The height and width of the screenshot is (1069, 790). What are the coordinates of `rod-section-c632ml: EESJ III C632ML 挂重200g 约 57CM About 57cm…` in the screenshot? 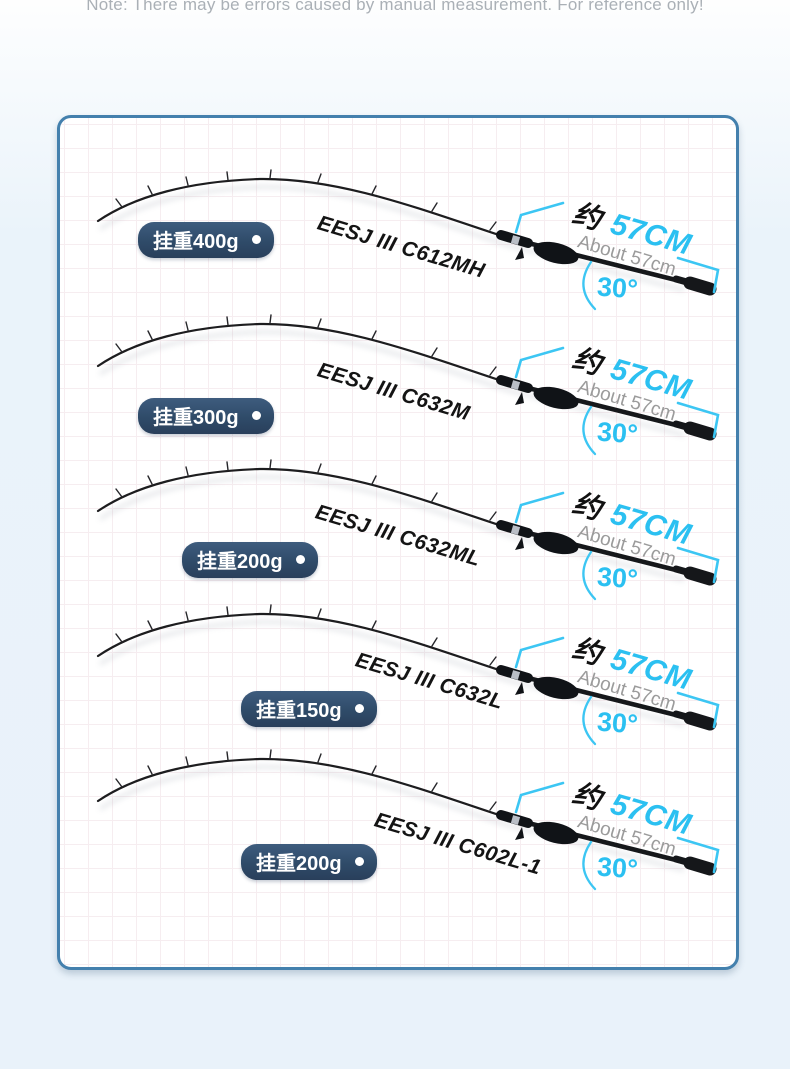 It's located at (398, 513).